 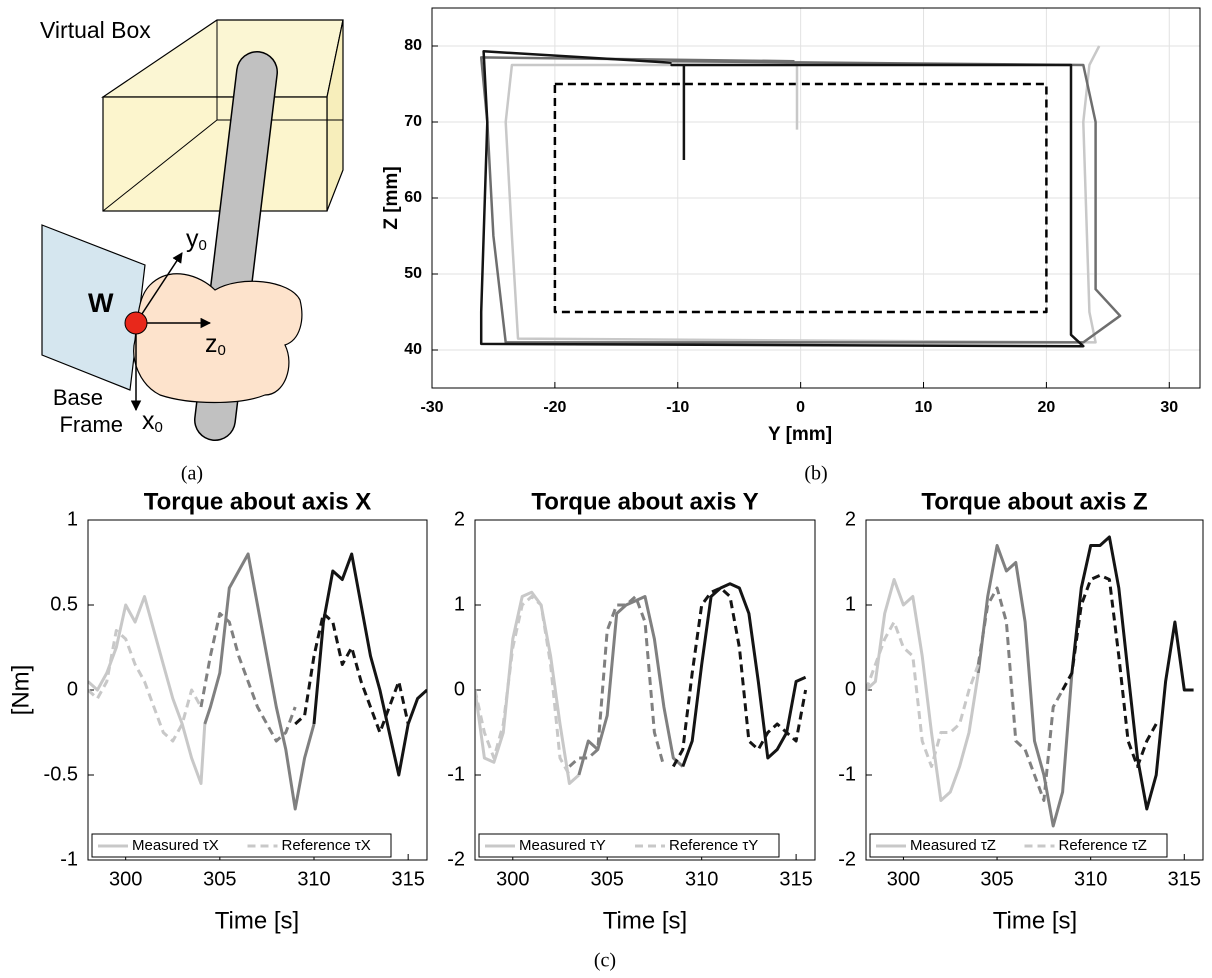 What do you see at coordinates (1047, 407) in the screenshot?
I see `x-tick-label: 20` at bounding box center [1047, 407].